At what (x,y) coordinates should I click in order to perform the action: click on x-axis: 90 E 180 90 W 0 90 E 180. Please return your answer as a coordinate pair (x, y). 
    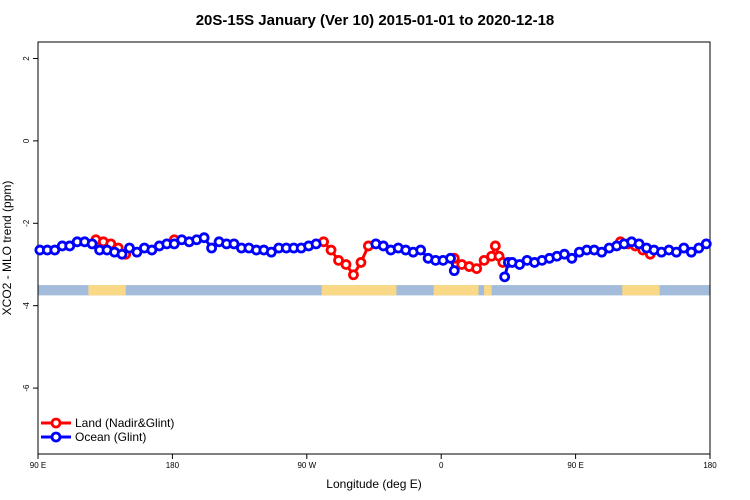
    Looking at the image, I should click on (373, 462).